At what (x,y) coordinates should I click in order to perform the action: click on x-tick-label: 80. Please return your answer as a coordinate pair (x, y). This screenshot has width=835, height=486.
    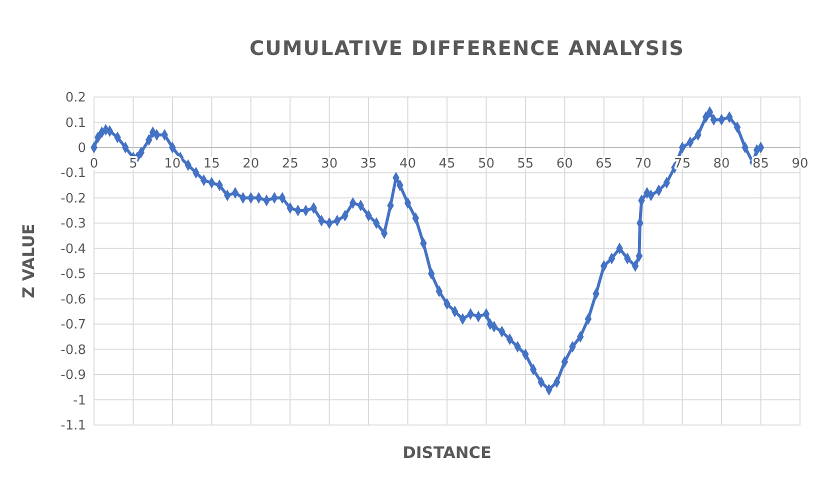
    Looking at the image, I should click on (721, 164).